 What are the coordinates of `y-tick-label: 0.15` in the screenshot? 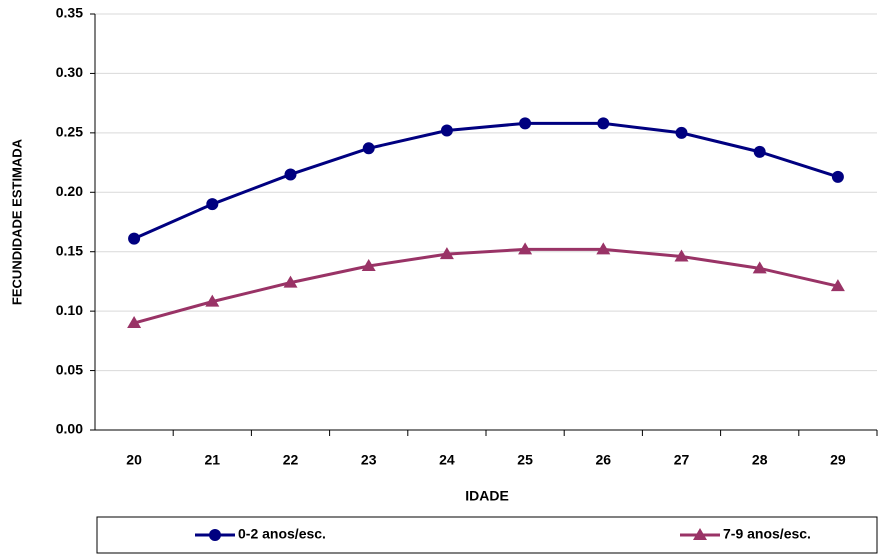 It's located at (69, 250).